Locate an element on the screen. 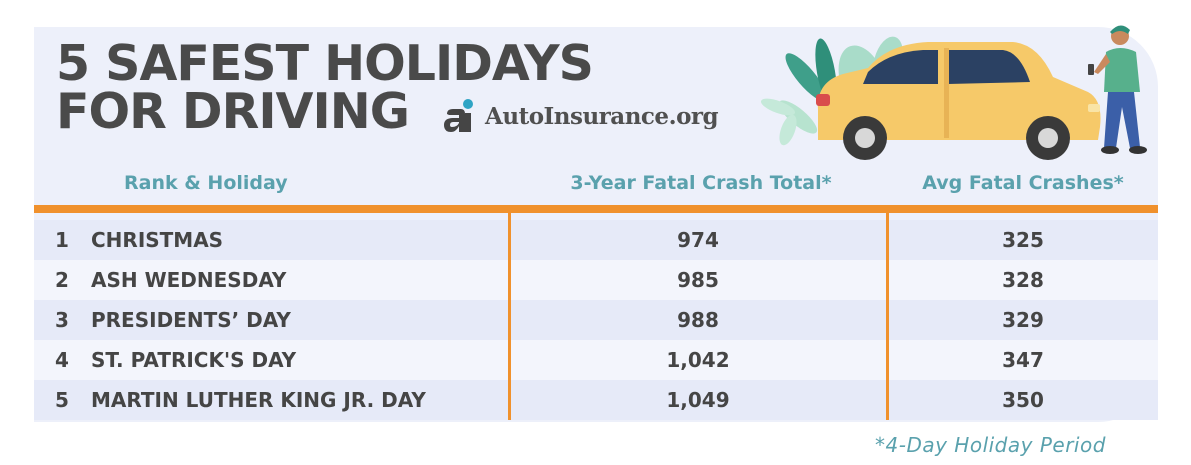 The width and height of the screenshot is (1191, 465). avg-cell: 328 is located at coordinates (1023, 280).